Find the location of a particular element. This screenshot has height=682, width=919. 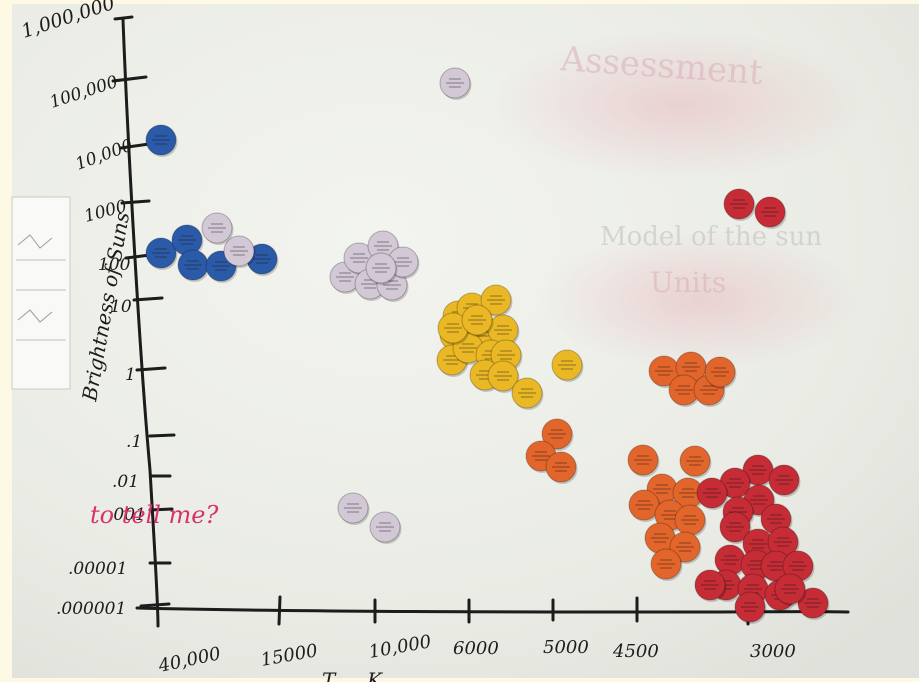

pink-note: to tell me? is located at coordinates (154, 515).